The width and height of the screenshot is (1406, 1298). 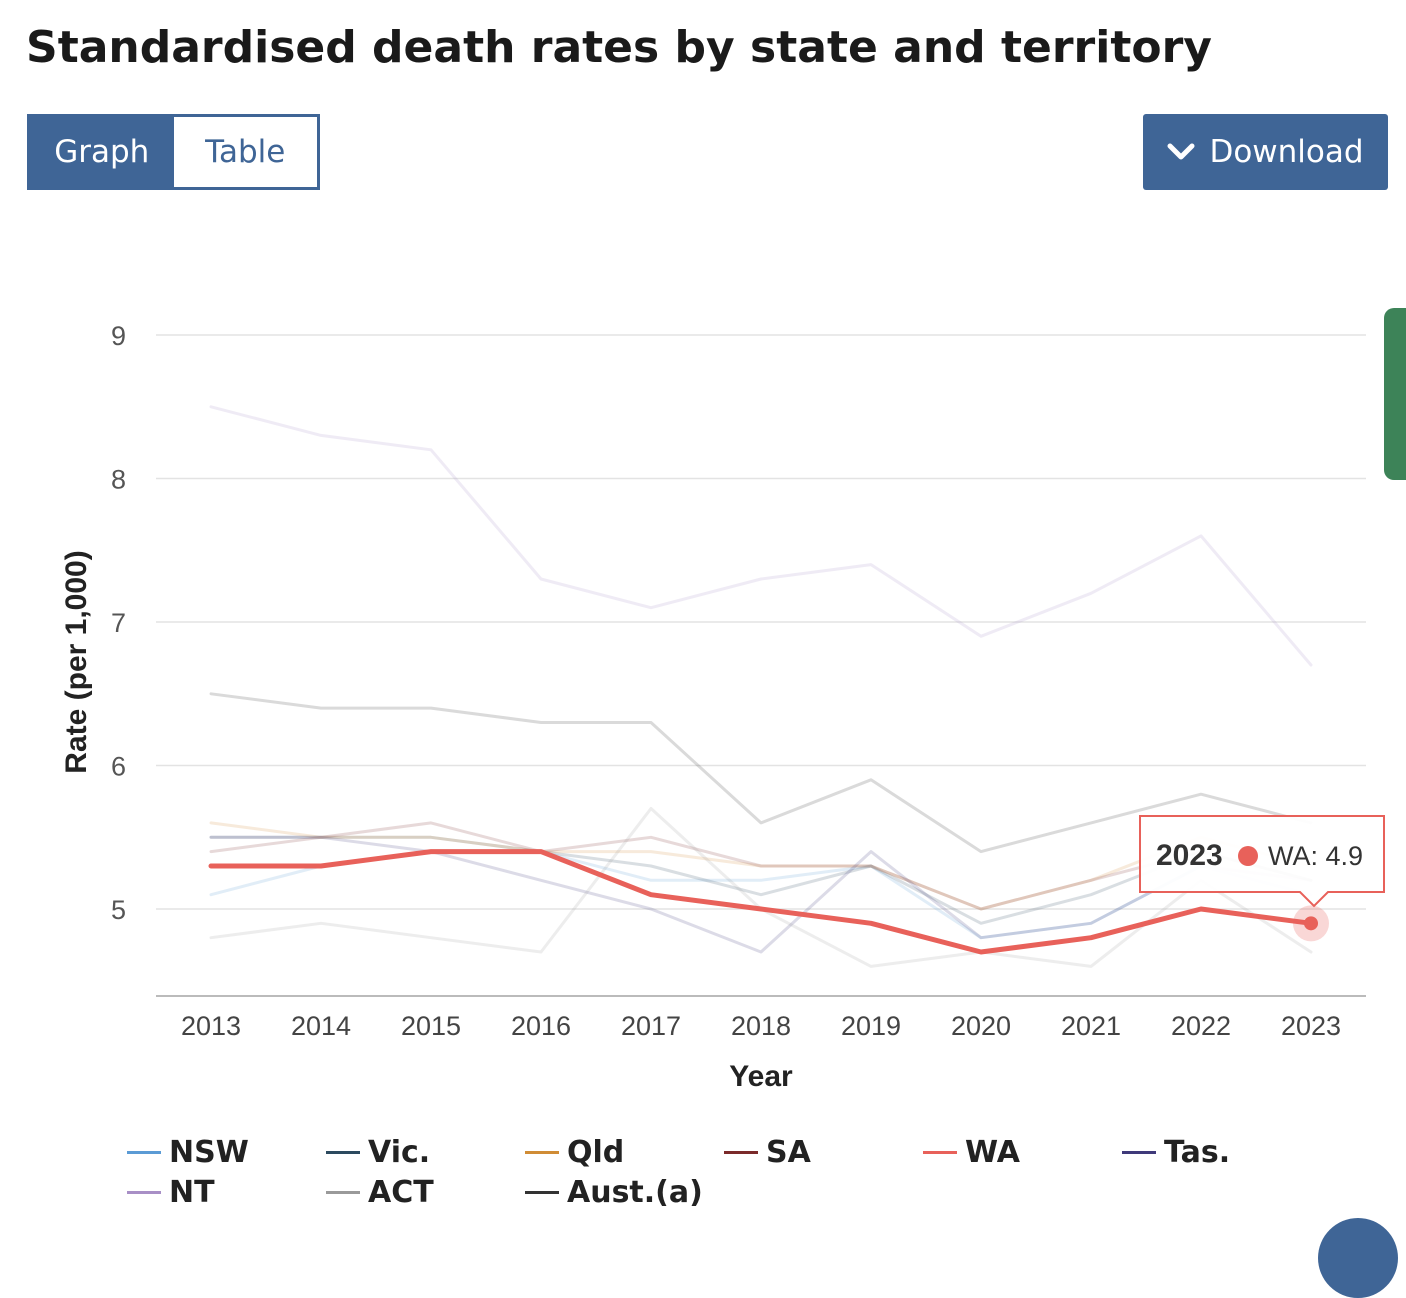 I want to click on legend-item-vic: Vic., so click(x=425, y=1152).